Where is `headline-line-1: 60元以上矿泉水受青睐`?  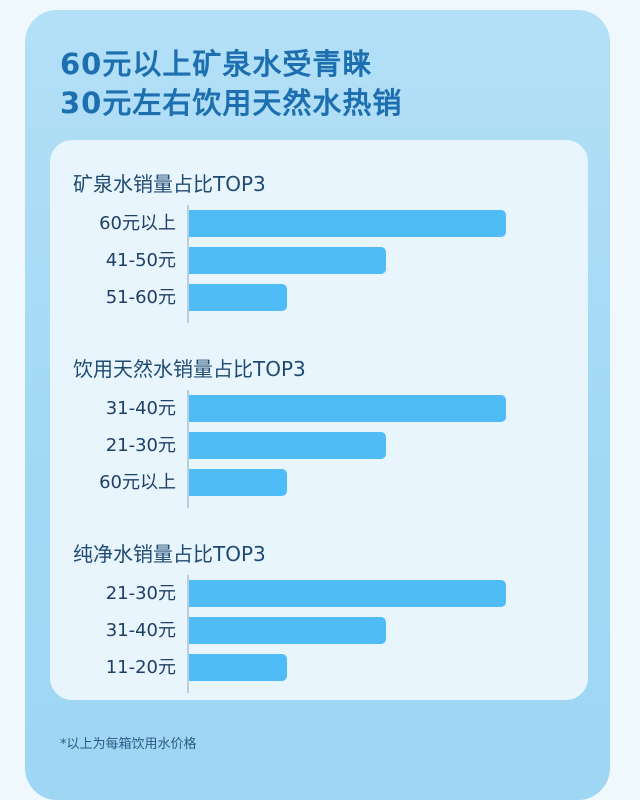 headline-line-1: 60元以上矿泉水受青睐 is located at coordinates (216, 64).